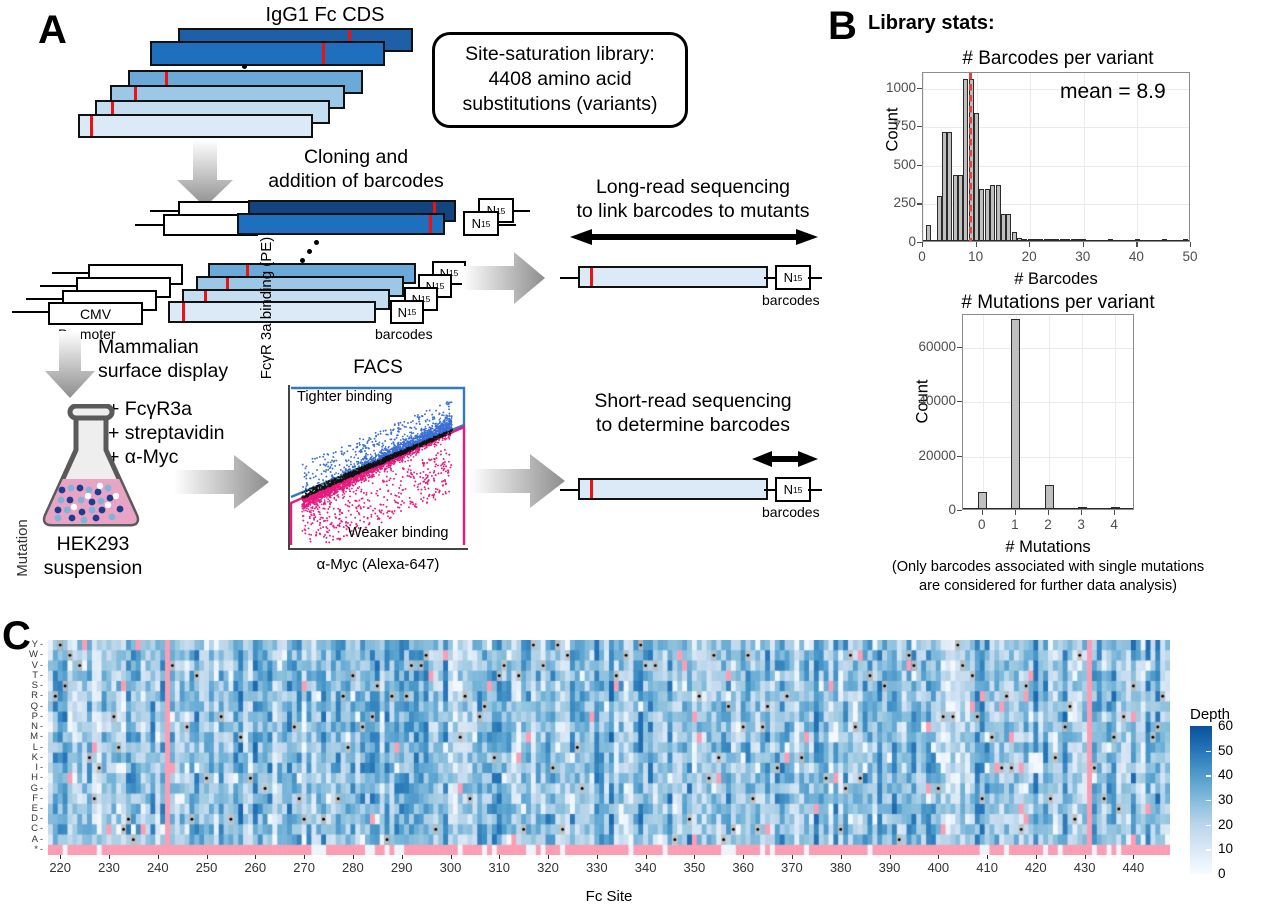 Image resolution: width=1268 pixels, height=908 pixels. Describe the element at coordinates (22, 548) in the screenshot. I see `heatmap-y-axis-label: Mutation` at that location.